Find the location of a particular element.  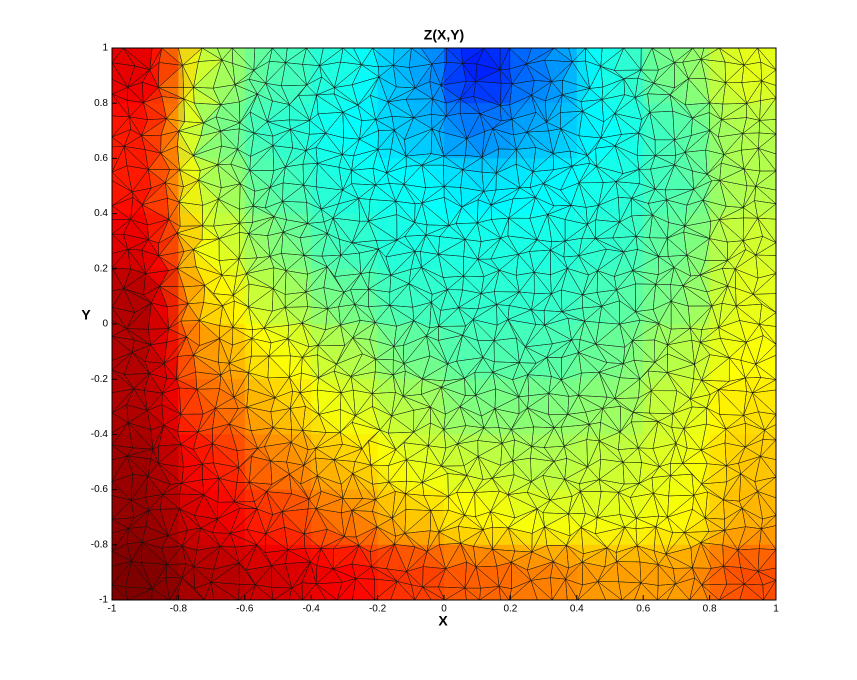

x-tick-label: -0.4 is located at coordinates (312, 609).